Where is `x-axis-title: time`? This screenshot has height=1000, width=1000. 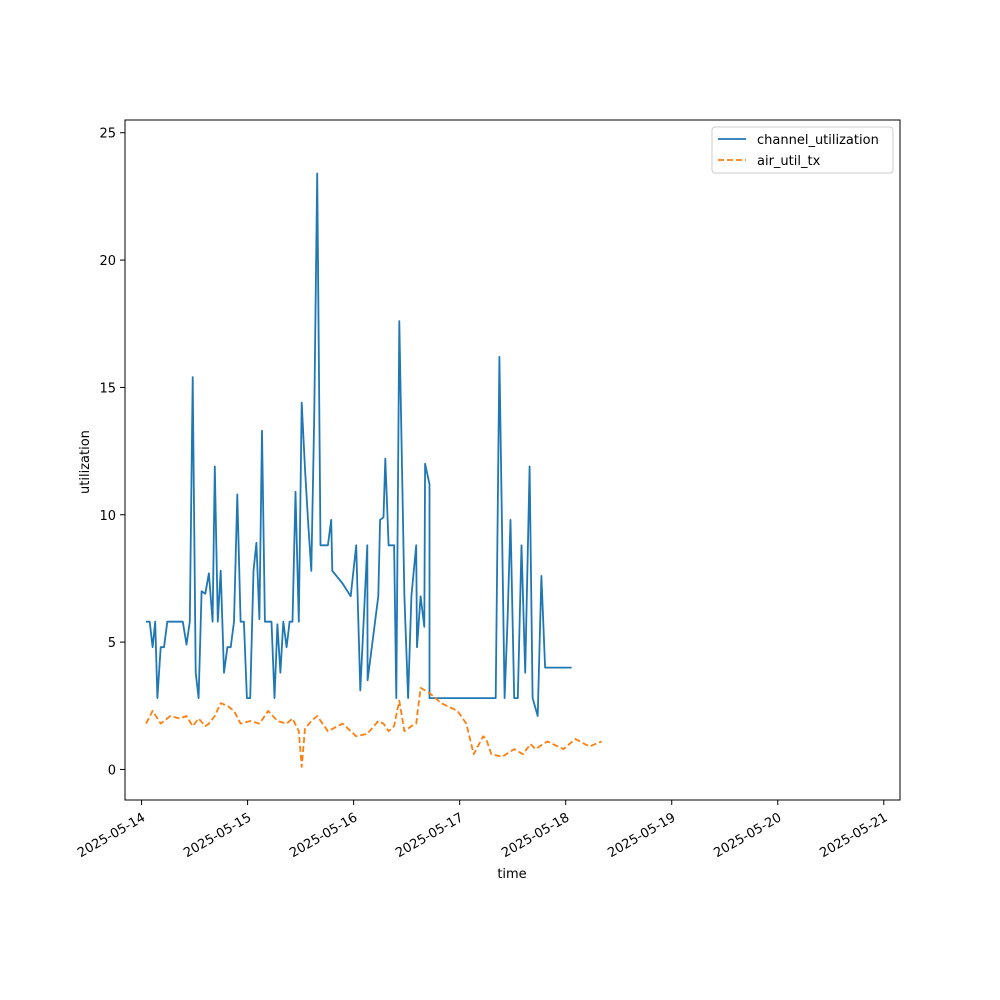 x-axis-title: time is located at coordinates (511, 874).